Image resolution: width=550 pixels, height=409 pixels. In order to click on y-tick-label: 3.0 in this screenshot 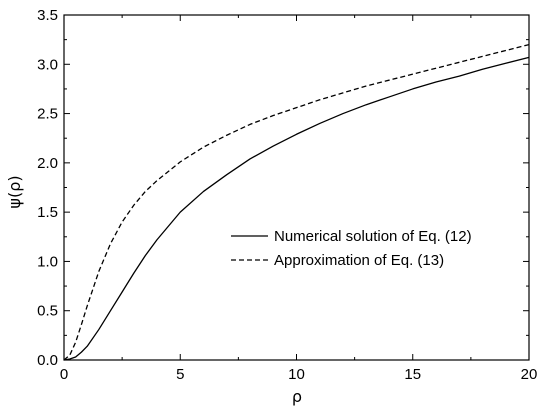, I will do `click(47, 64)`.